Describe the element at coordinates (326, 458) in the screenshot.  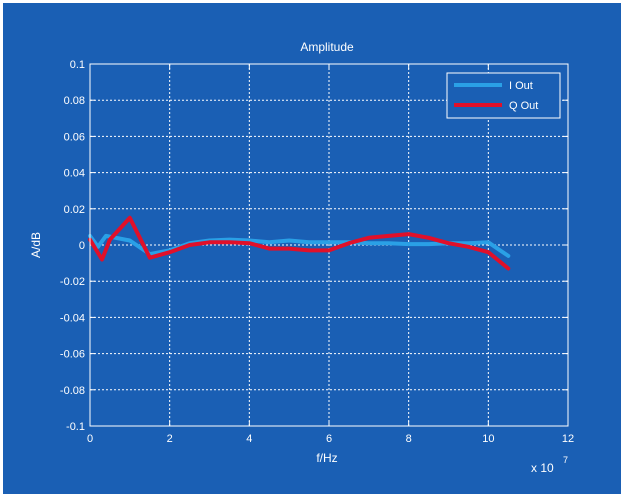
I see `x-axis-label: f/Hz` at that location.